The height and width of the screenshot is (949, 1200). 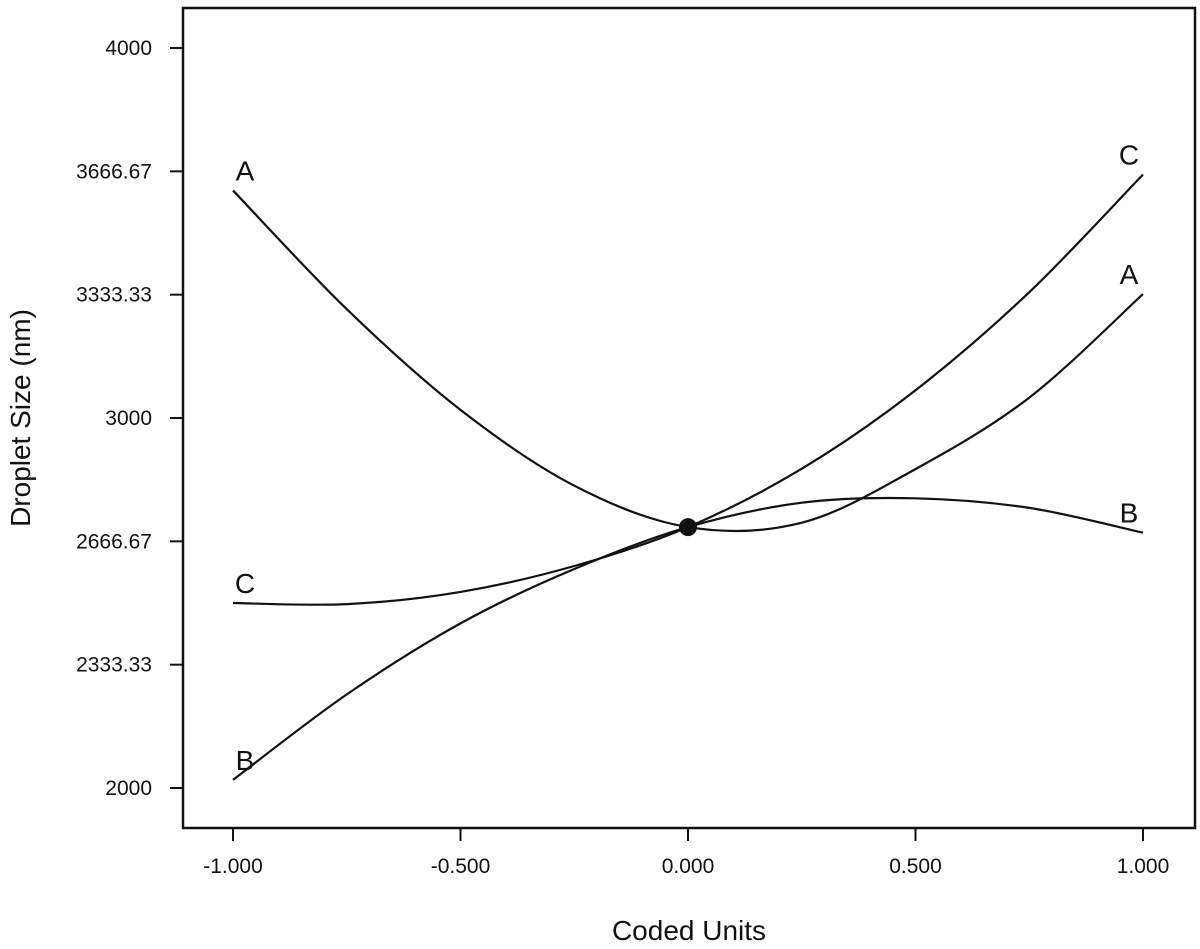 I want to click on series-label-c-end: C, so click(x=1129, y=155).